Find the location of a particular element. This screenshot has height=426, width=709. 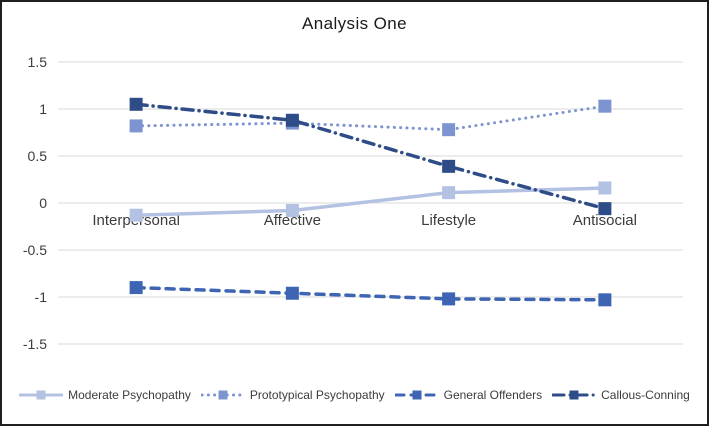

legend-item-general-offenders: General Offenders is located at coordinates (468, 395).